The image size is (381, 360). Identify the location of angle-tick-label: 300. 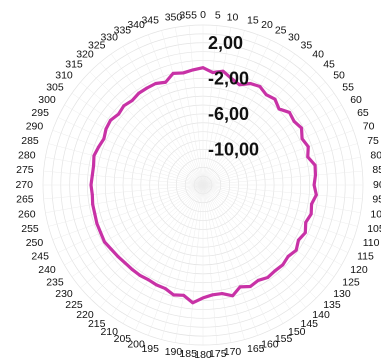
(47, 100).